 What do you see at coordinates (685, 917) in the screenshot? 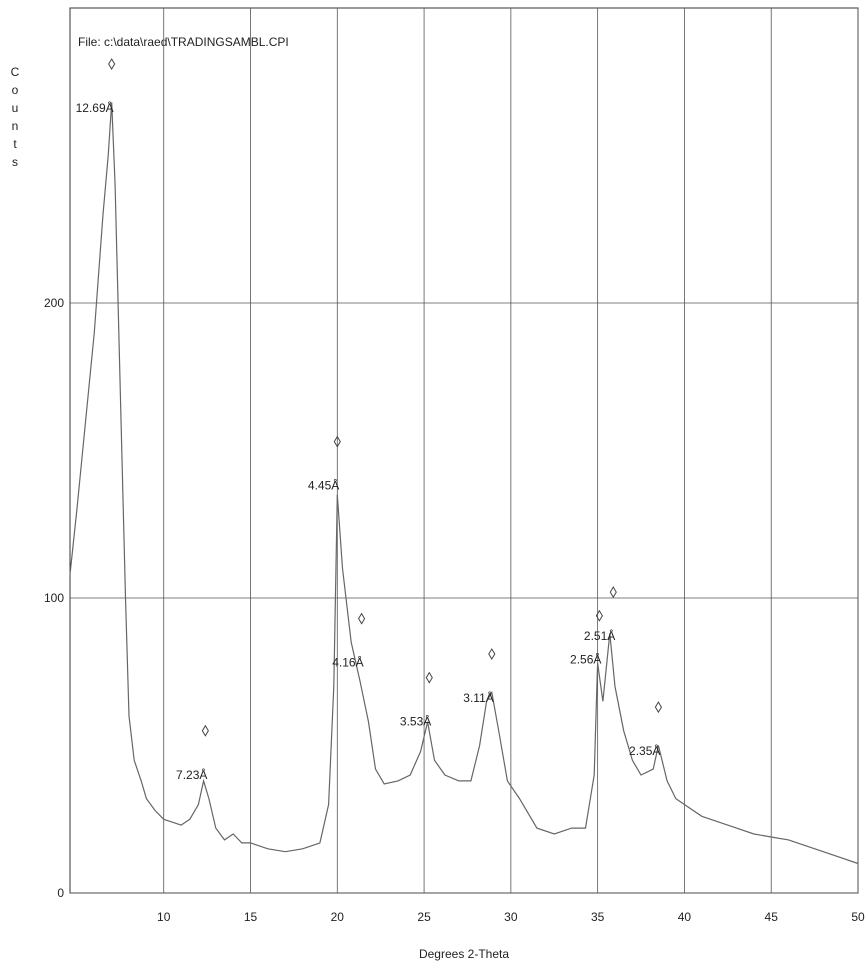
I see `x-tick-label: 40` at bounding box center [685, 917].